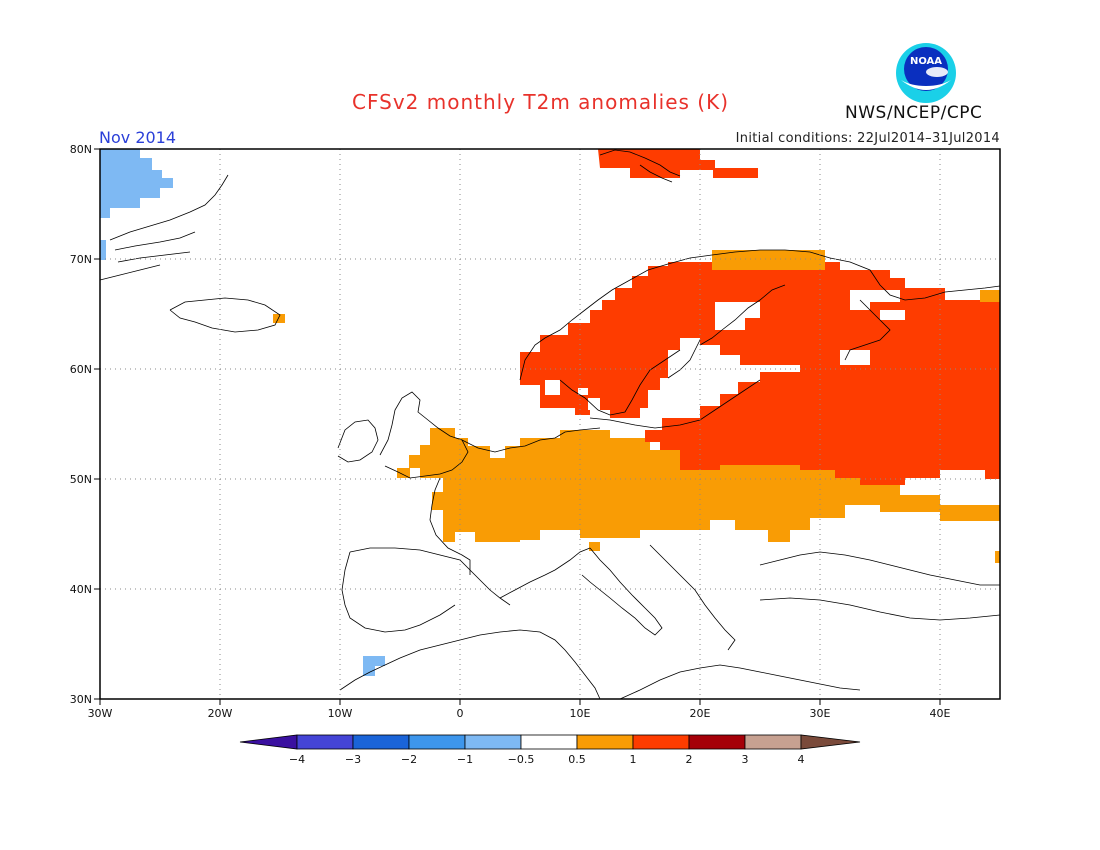  What do you see at coordinates (81, 479) in the screenshot?
I see `lat-label: 50N` at bounding box center [81, 479].